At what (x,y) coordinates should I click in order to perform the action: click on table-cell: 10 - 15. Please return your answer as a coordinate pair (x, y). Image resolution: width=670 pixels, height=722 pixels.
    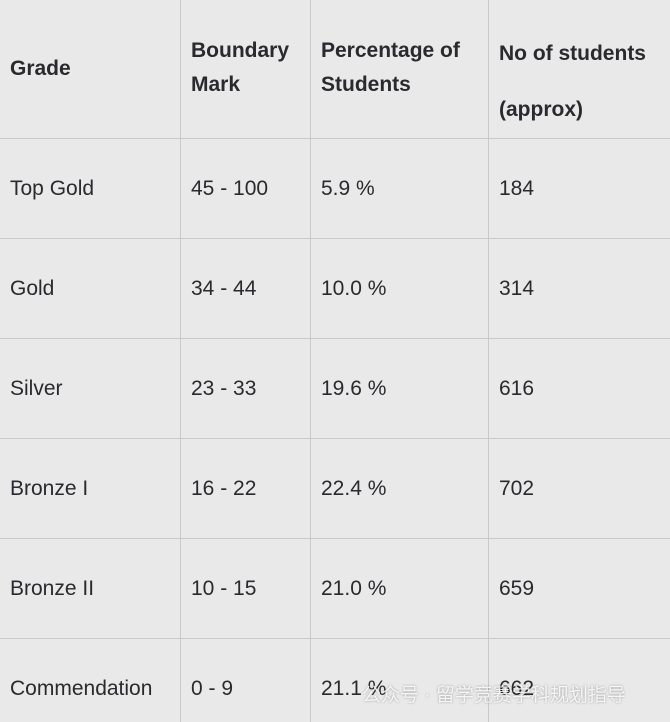
    Looking at the image, I should click on (246, 589).